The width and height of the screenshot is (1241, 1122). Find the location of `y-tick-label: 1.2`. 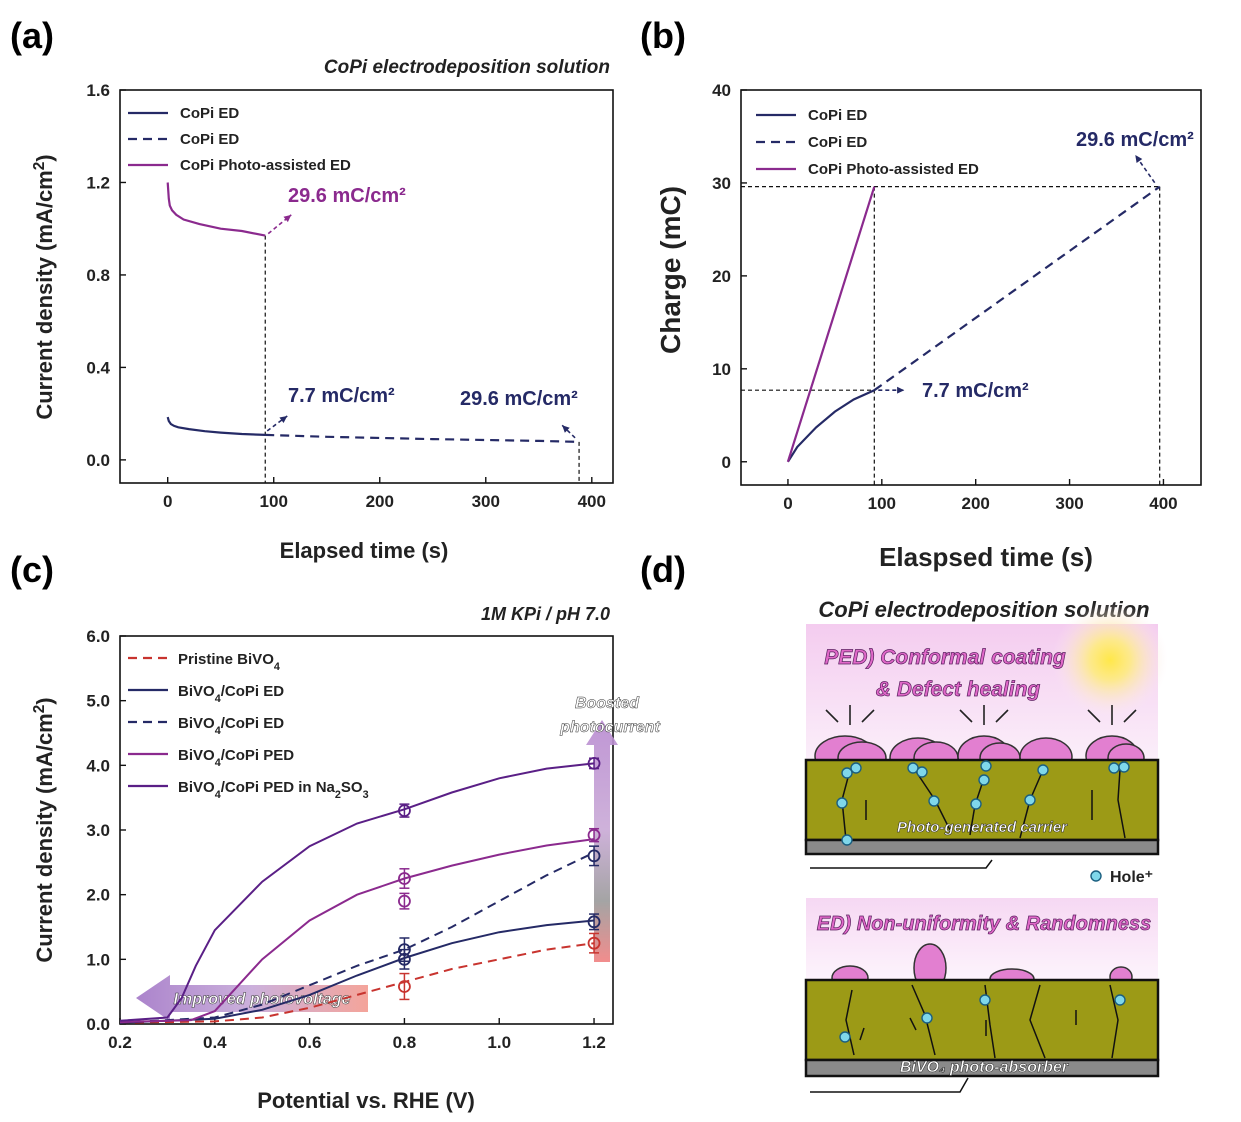

y-tick-label: 1.2 is located at coordinates (98, 182).